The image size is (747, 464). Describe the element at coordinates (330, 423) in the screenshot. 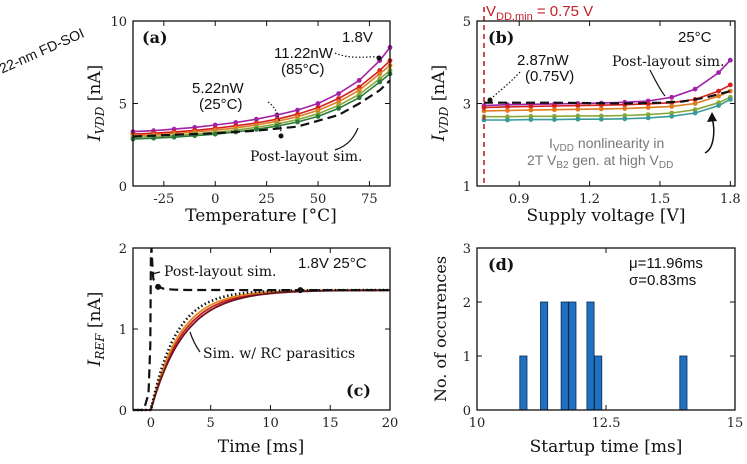

I see `panel-c-xtick-label: 15` at that location.